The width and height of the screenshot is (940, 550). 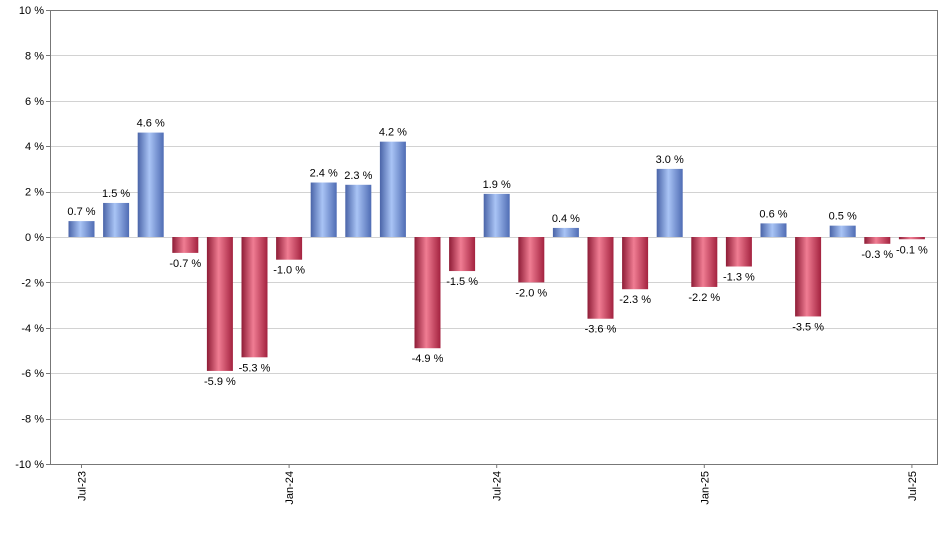 What do you see at coordinates (531, 293) in the screenshot?
I see `data-label: -2.0 %` at bounding box center [531, 293].